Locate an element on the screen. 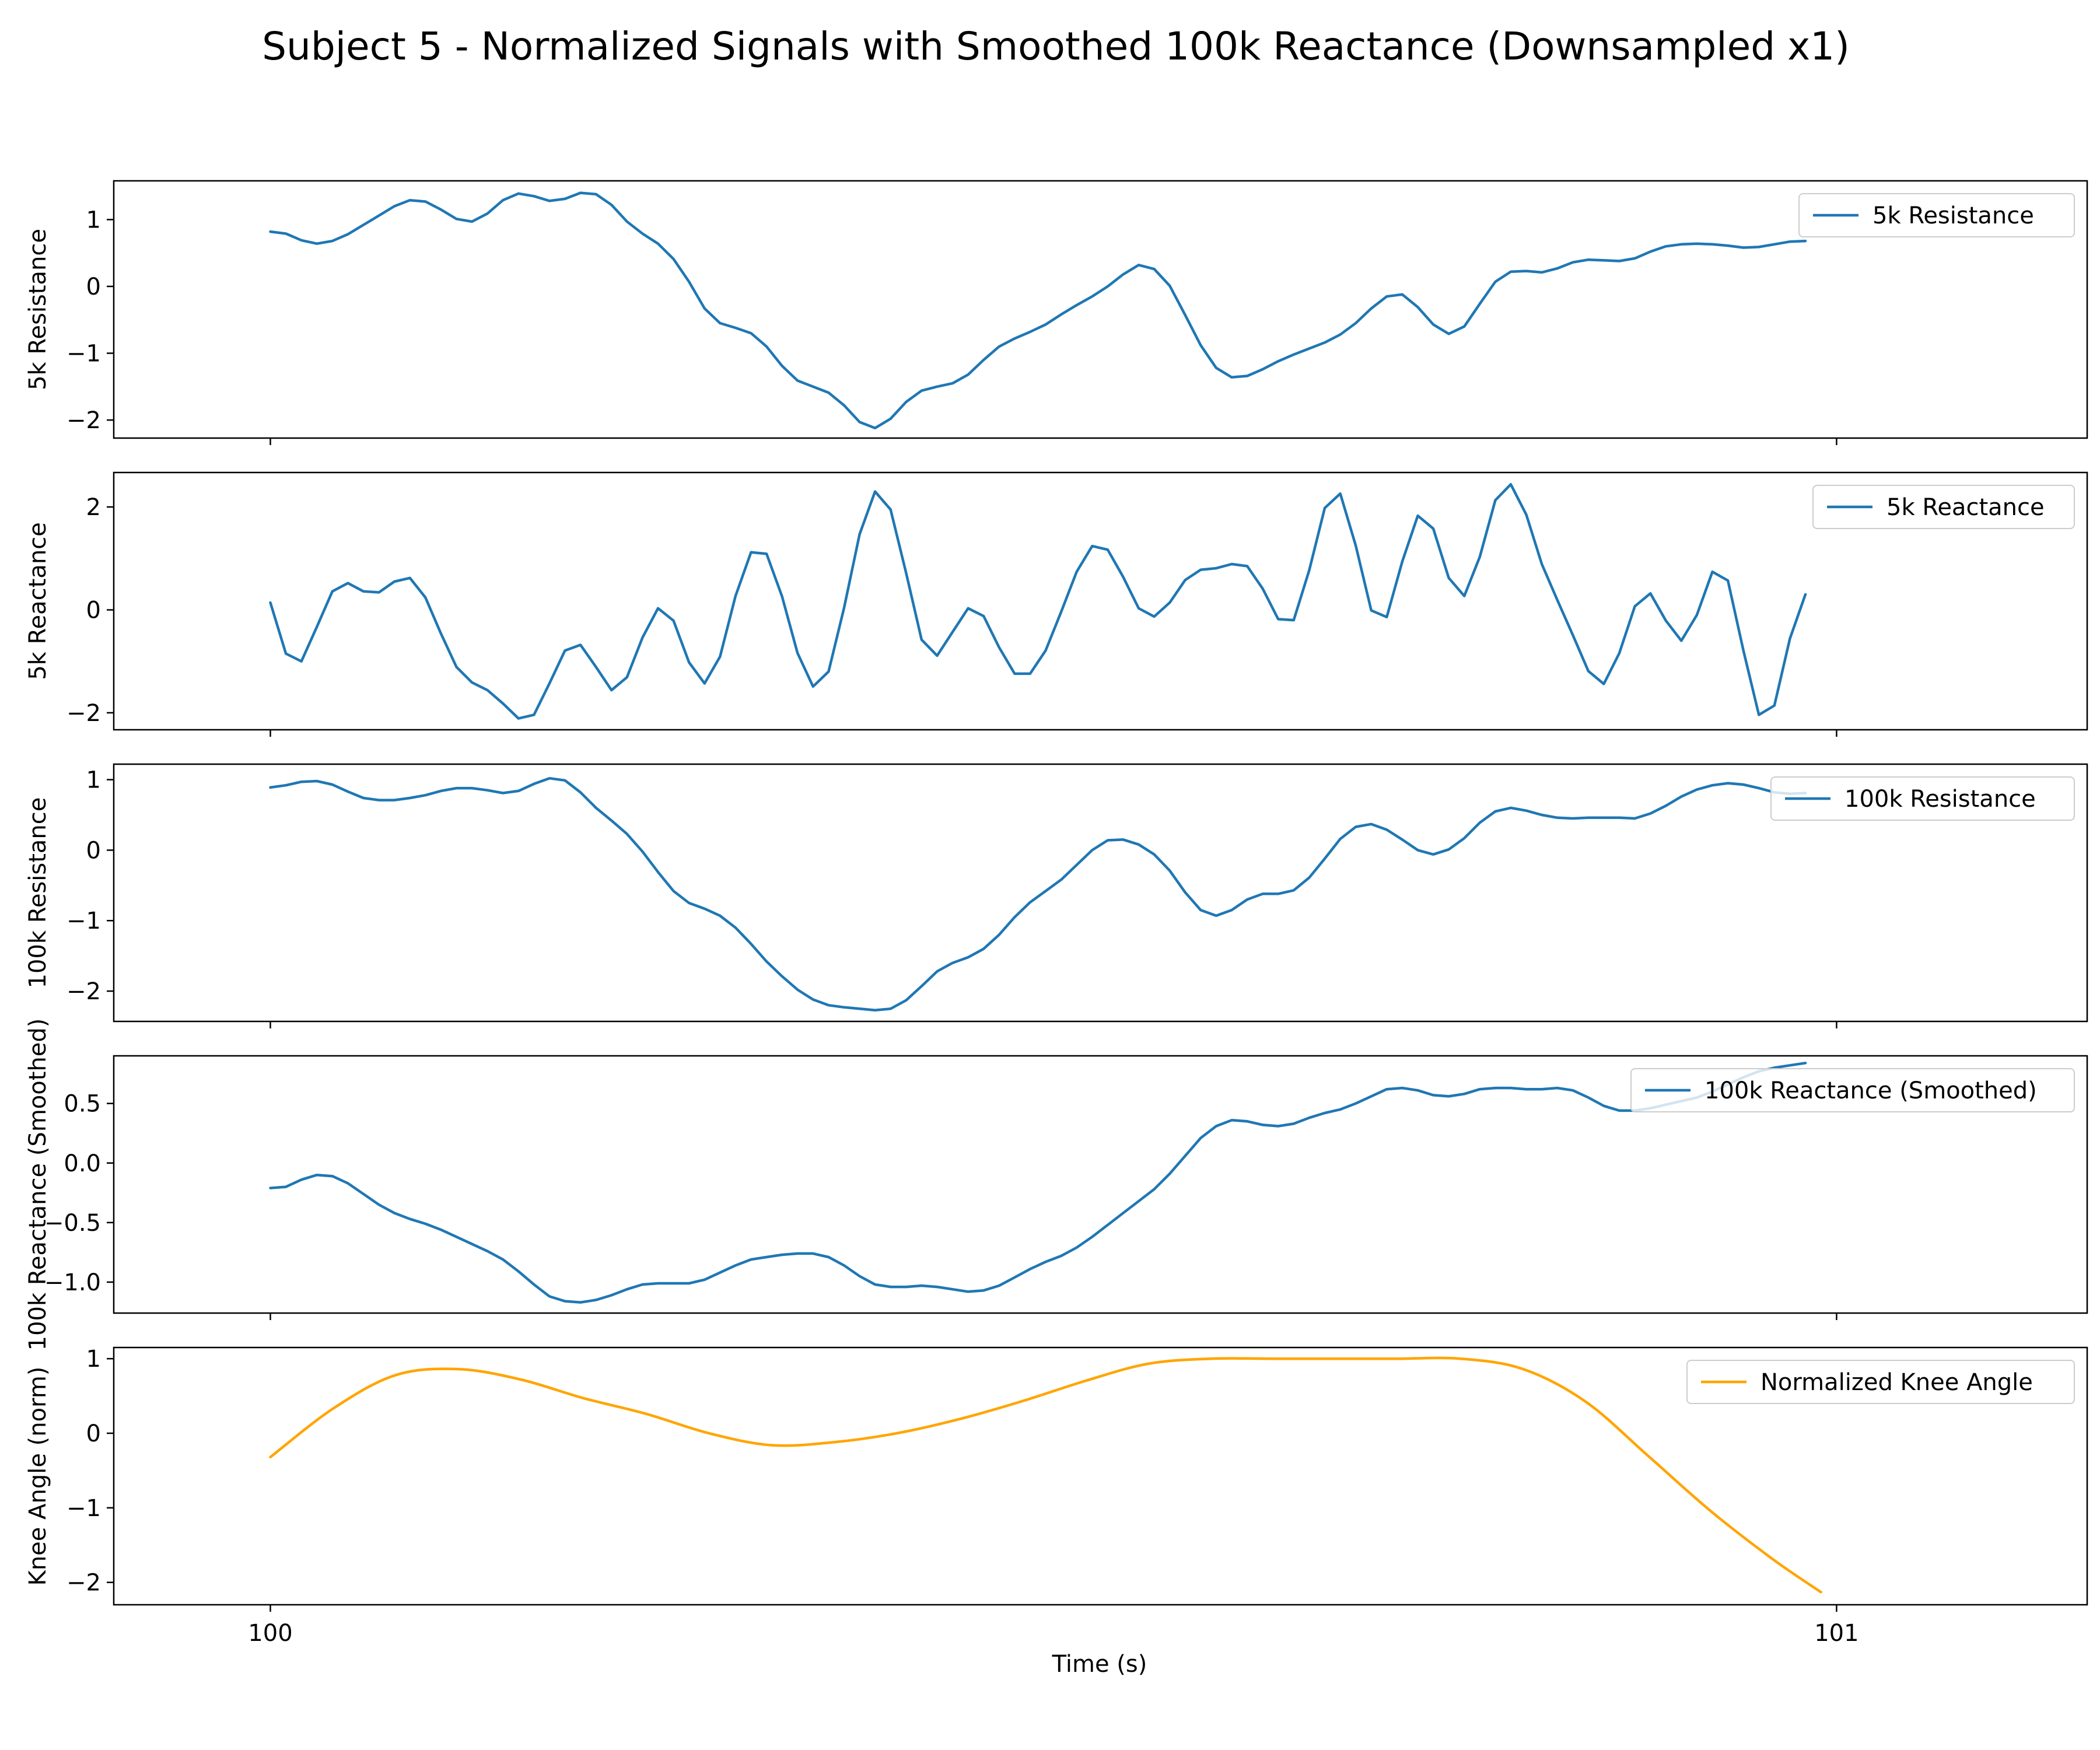  y-axis-label: 100k Reactance (Smoothed) is located at coordinates (37, 1185).